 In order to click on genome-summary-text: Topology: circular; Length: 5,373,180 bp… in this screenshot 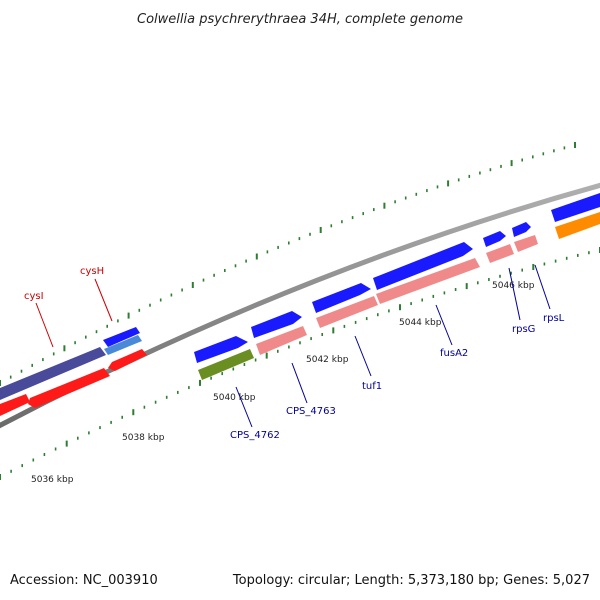, I will do `click(411, 580)`.